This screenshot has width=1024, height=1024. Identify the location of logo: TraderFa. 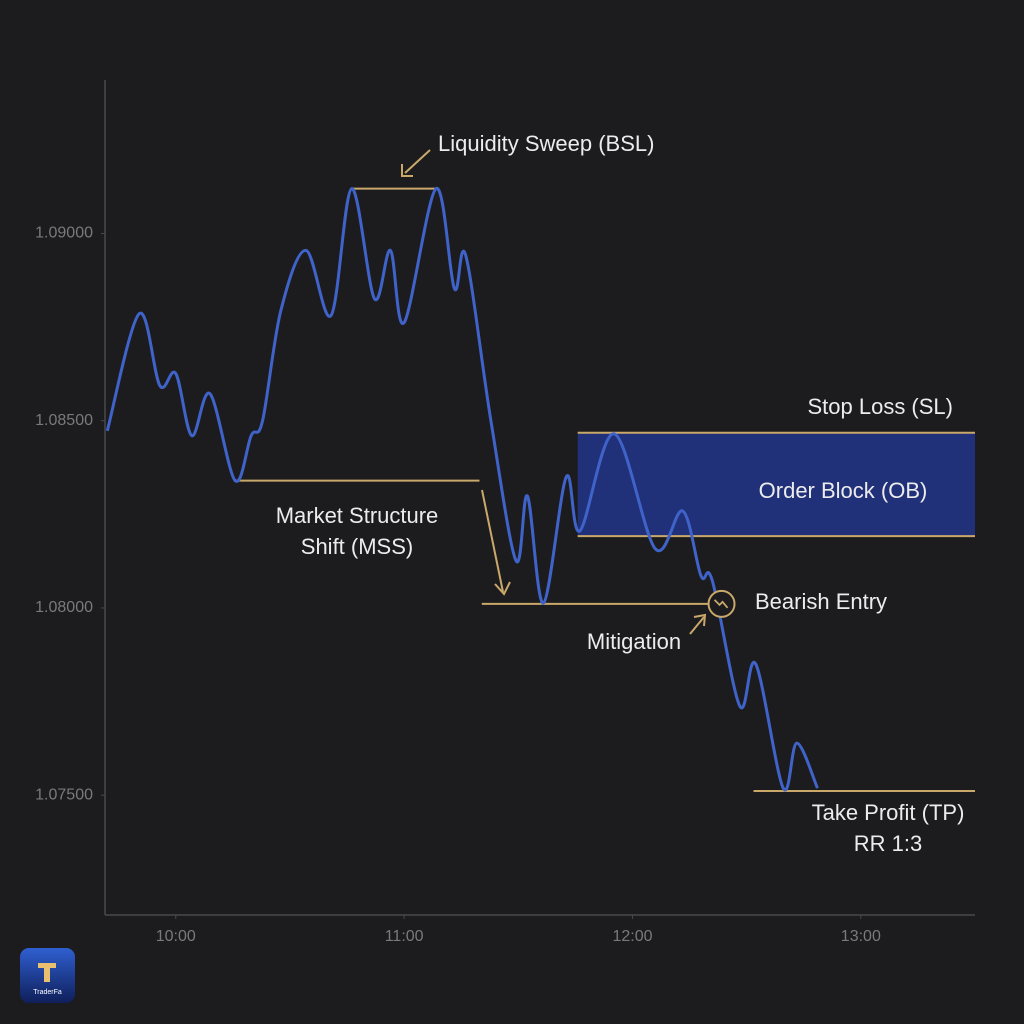
(47, 975).